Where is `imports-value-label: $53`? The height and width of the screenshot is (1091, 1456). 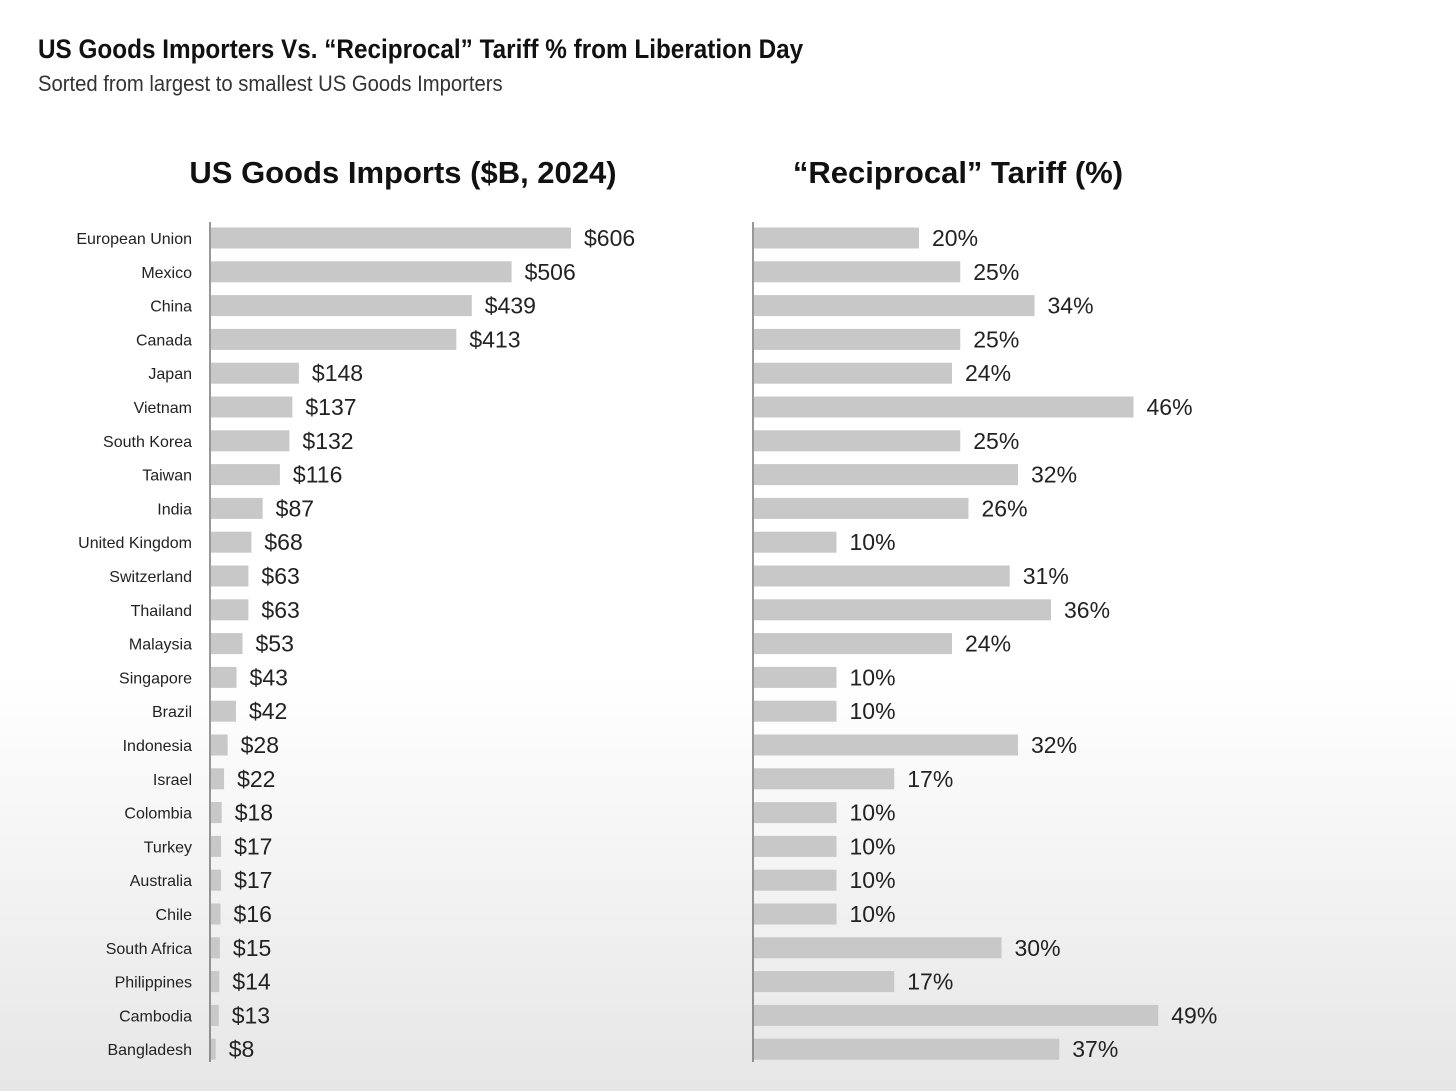 imports-value-label: $53 is located at coordinates (274, 644).